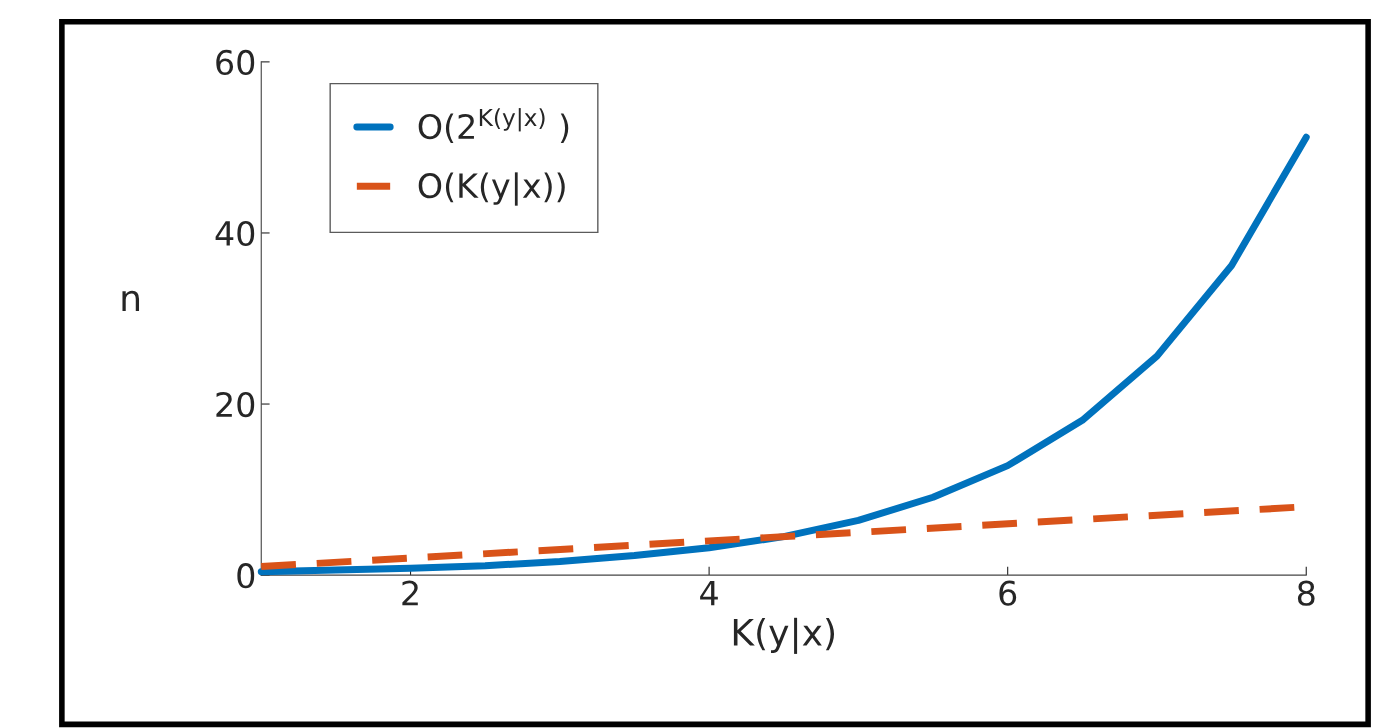 Image resolution: width=1375 pixels, height=728 pixels. Describe the element at coordinates (235, 404) in the screenshot. I see `y-tick-label: 20` at that location.